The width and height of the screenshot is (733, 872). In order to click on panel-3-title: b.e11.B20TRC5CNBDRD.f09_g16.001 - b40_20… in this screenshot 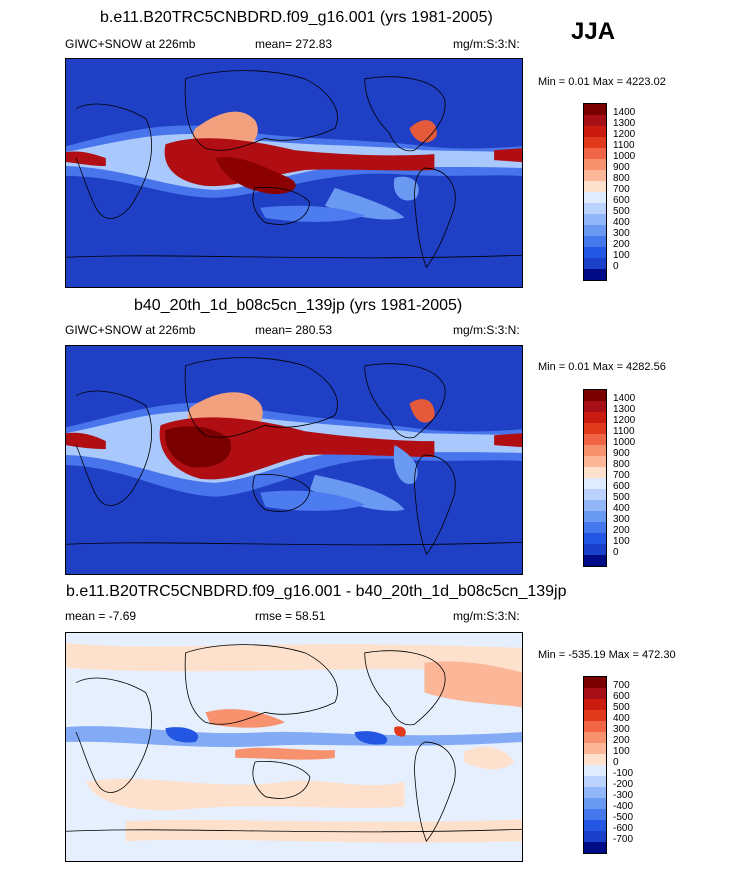, I will do `click(316, 591)`.